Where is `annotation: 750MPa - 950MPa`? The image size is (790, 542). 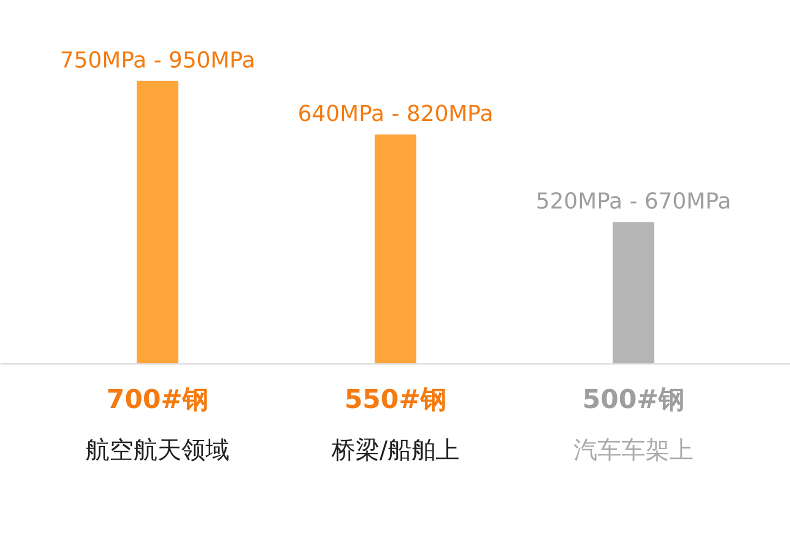 annotation: 750MPa - 950MPa is located at coordinates (158, 61).